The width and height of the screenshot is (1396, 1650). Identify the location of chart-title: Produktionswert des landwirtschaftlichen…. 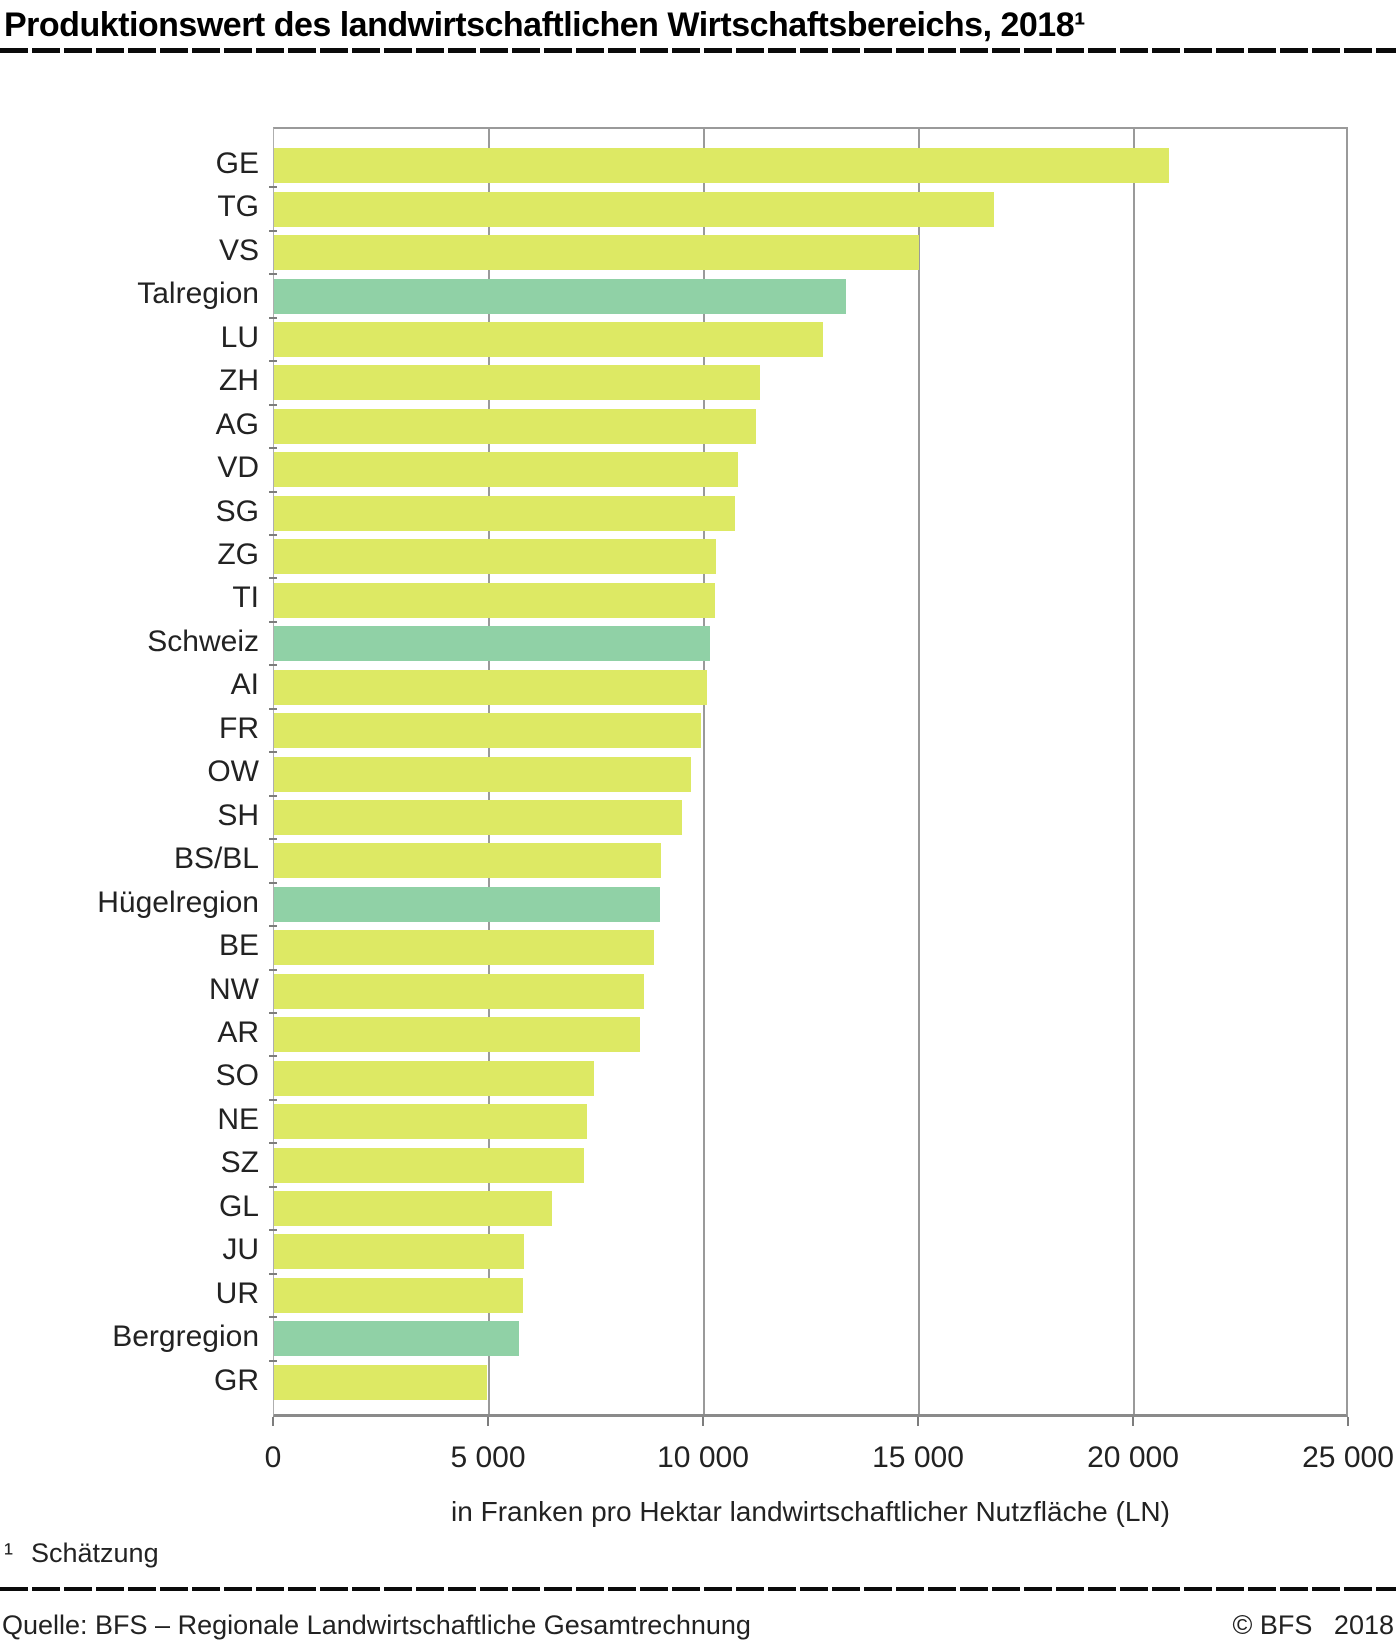
(544, 25).